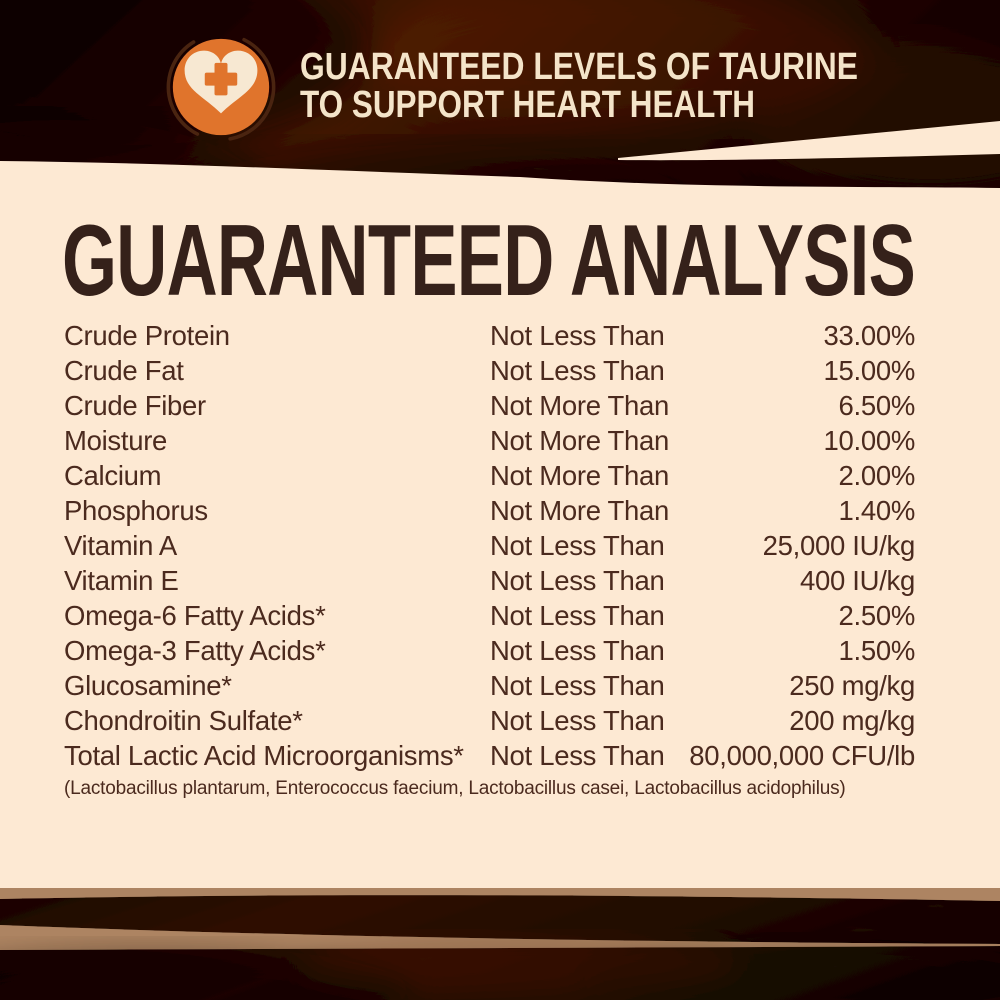 The height and width of the screenshot is (1000, 1000). I want to click on nutrient-label: Crude Fiber, so click(135, 405).